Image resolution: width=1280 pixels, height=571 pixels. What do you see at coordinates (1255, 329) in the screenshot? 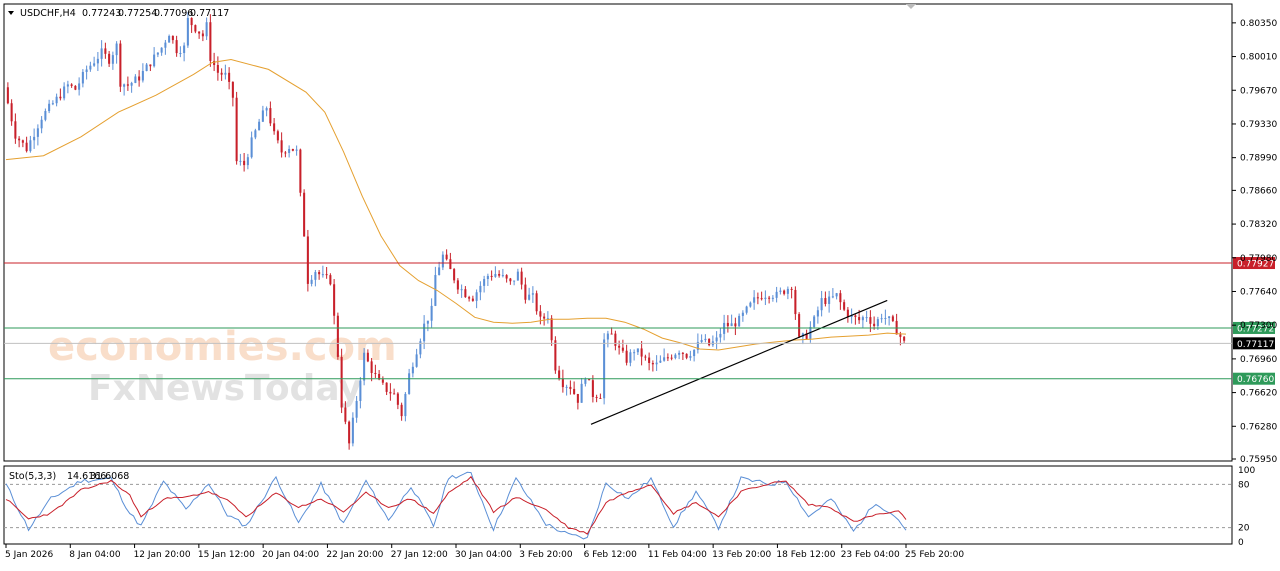
I see `level-label: 0.77272` at bounding box center [1255, 329].